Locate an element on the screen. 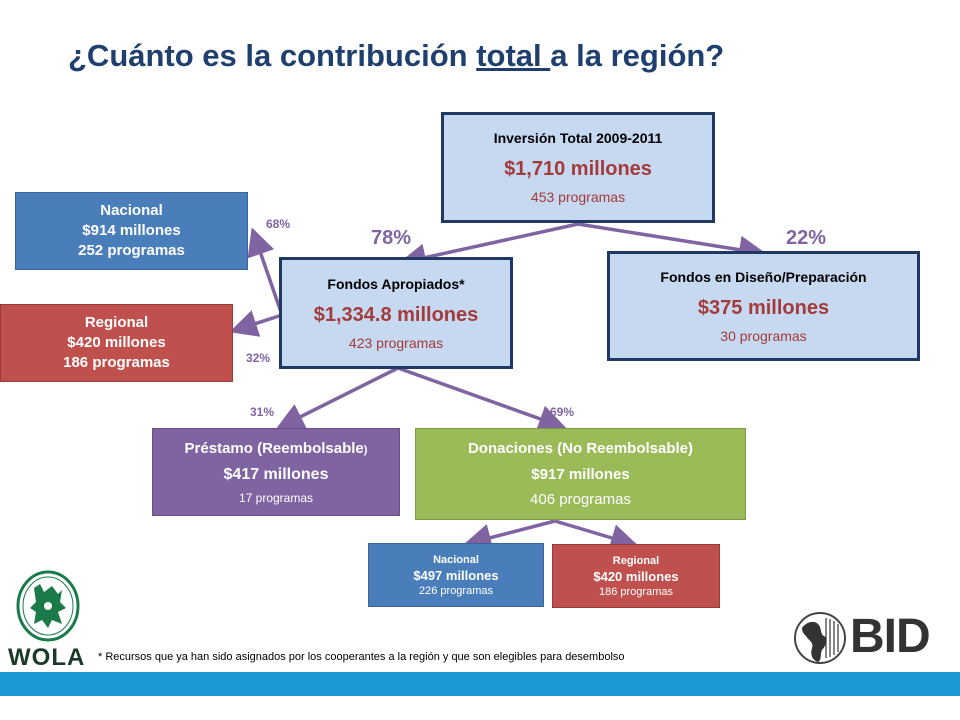 This screenshot has height=720, width=960. bid-logo: BID is located at coordinates (865, 638).